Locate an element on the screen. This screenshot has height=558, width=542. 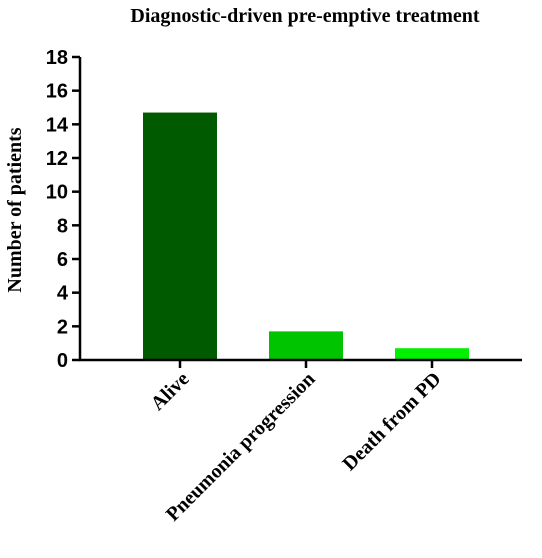
y-tick-label: 16 is located at coordinates (57, 92).